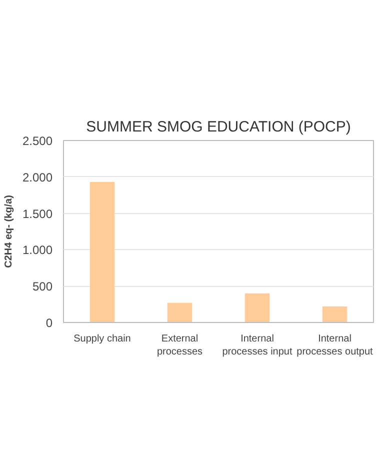  Describe the element at coordinates (49, 323) in the screenshot. I see `y-tick-label: 0` at that location.